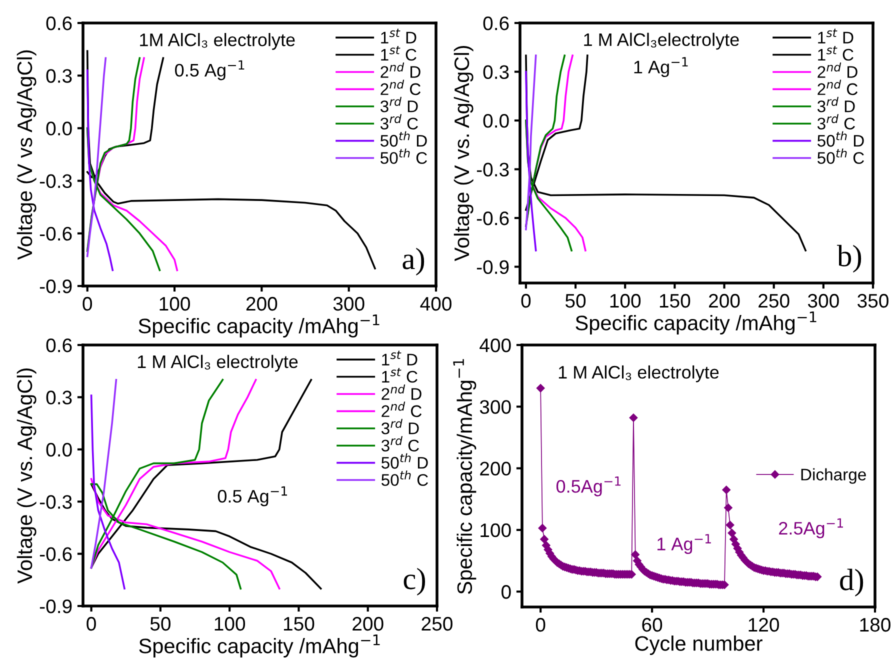 This screenshot has width=893, height=659. What do you see at coordinates (506, 592) in the screenshot?
I see `y-tick-label: 0` at bounding box center [506, 592].